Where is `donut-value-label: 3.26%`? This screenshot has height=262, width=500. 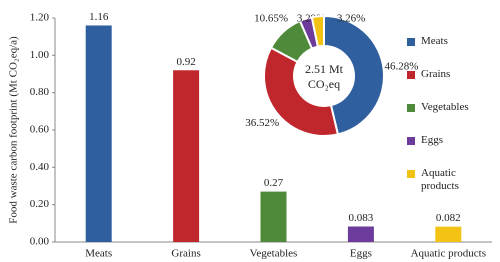 donut-value-label: 3.26% is located at coordinates (351, 18).